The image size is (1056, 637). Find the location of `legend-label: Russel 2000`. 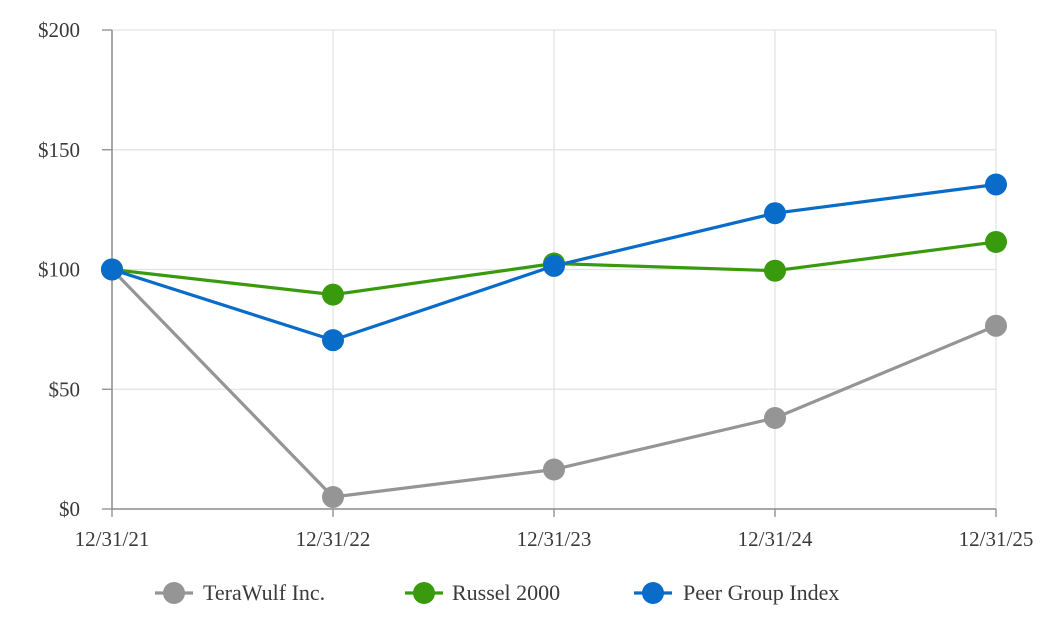

legend-label: Russel 2000 is located at coordinates (506, 592).